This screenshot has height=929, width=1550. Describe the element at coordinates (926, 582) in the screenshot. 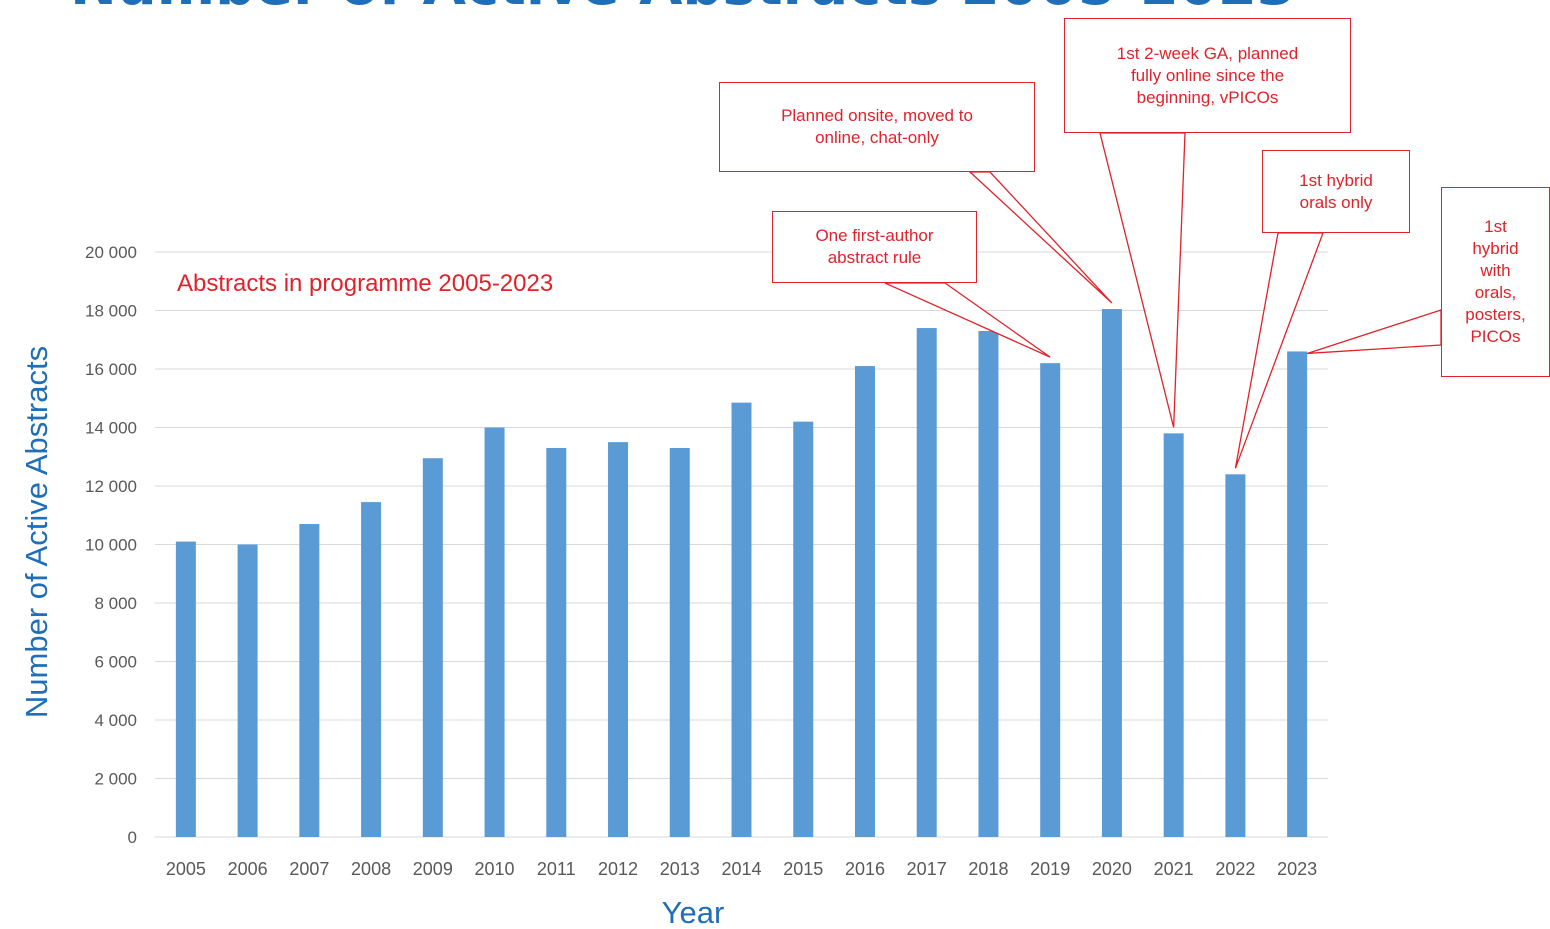

I see `bar-2017` at that location.